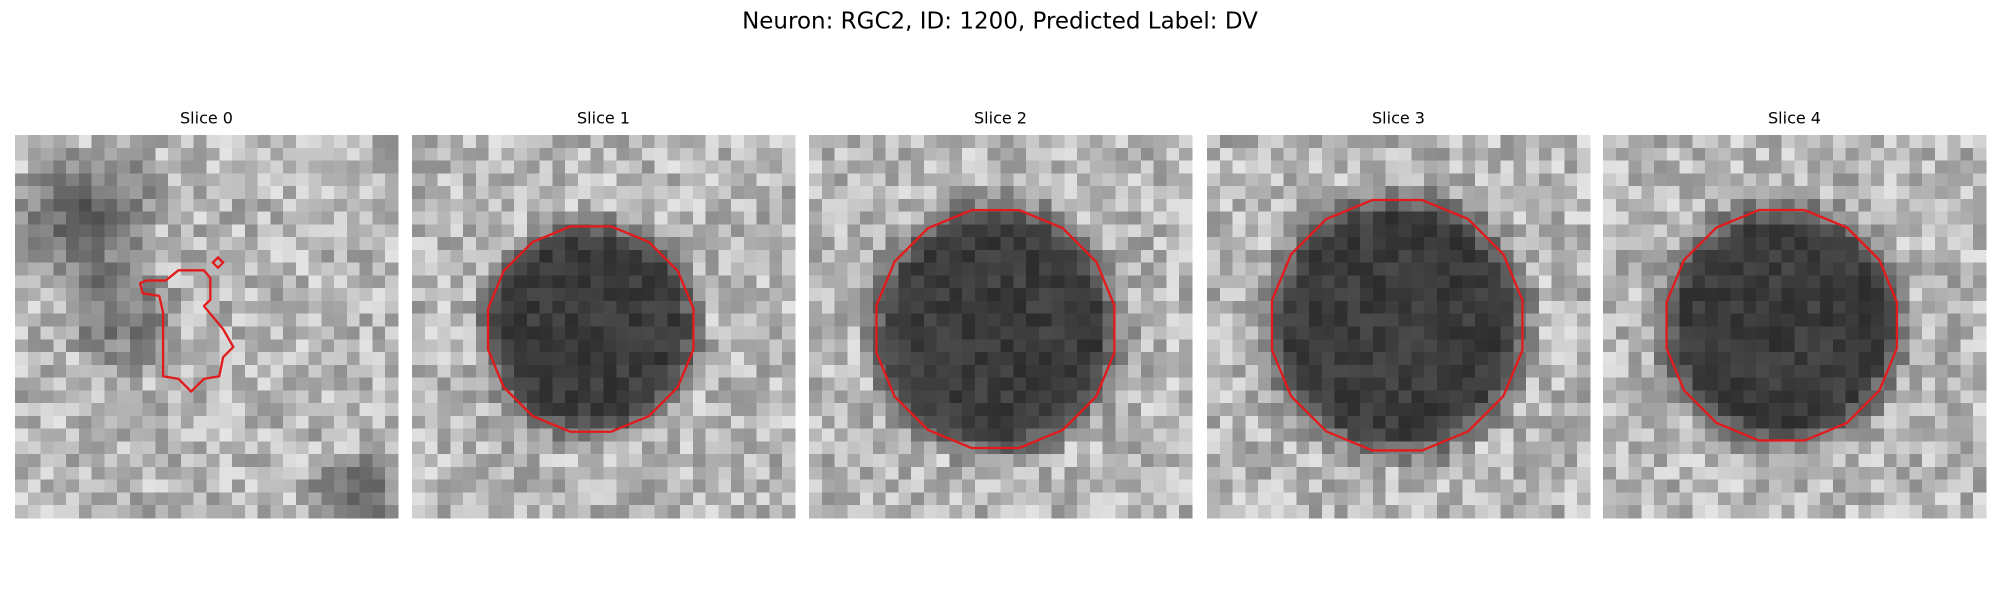 Image resolution: width=2000 pixels, height=604 pixels. What do you see at coordinates (1397, 325) in the screenshot?
I see `contour` at bounding box center [1397, 325].